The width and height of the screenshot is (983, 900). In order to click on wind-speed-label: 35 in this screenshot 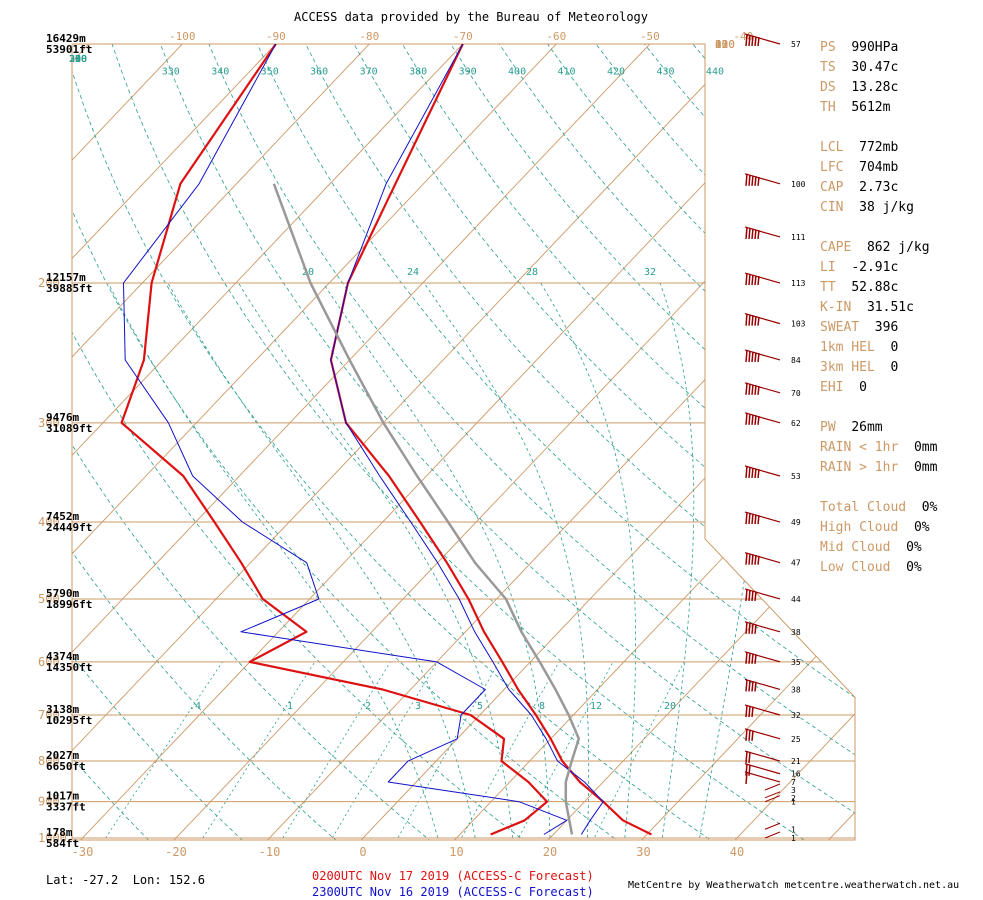, I will do `click(796, 662)`.